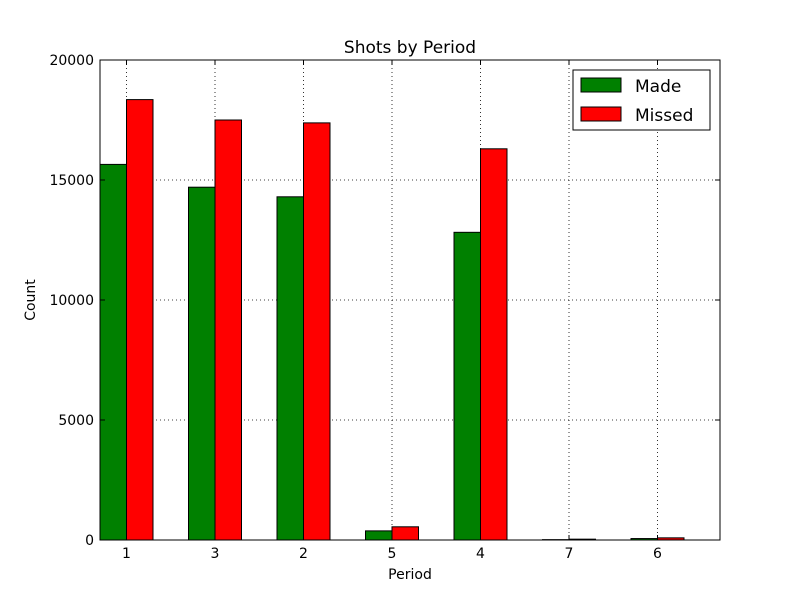  What do you see at coordinates (601, 85) in the screenshot?
I see `legend-swatch-made` at bounding box center [601, 85].